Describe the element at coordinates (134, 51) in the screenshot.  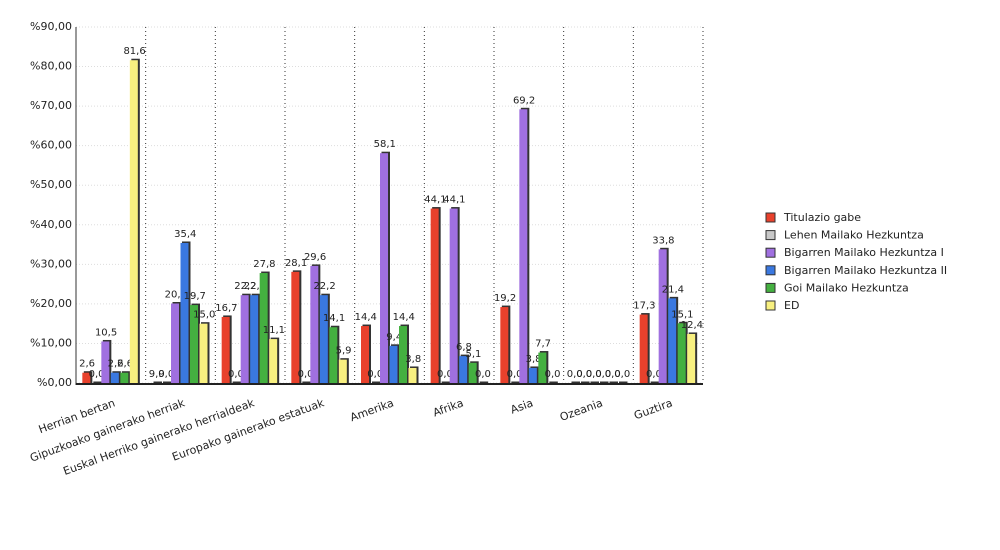
I see `value-label: 81,6` at that location.